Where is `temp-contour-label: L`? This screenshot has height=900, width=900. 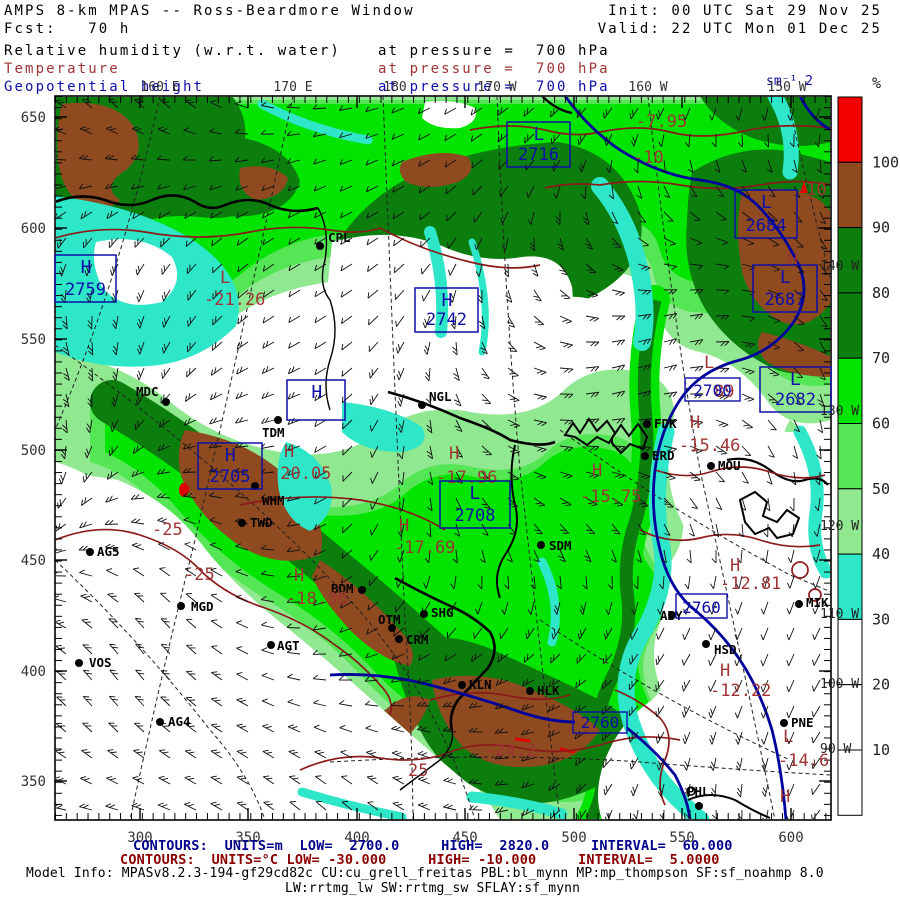
temp-contour-label: L is located at coordinates (709, 363).